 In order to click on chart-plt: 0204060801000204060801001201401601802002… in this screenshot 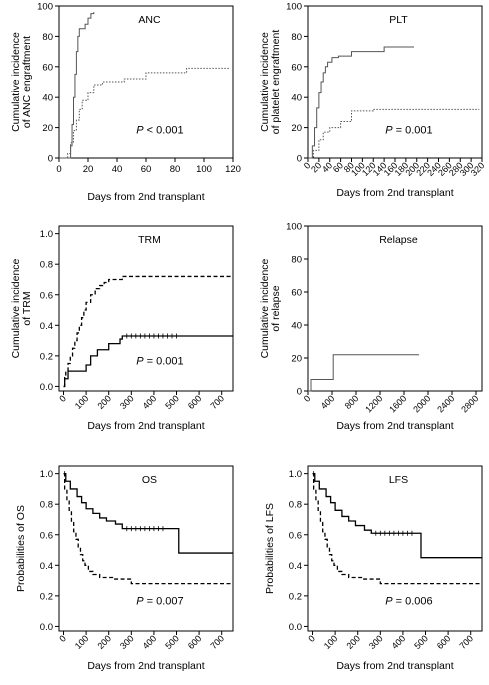, I will do `click(372, 101)`.